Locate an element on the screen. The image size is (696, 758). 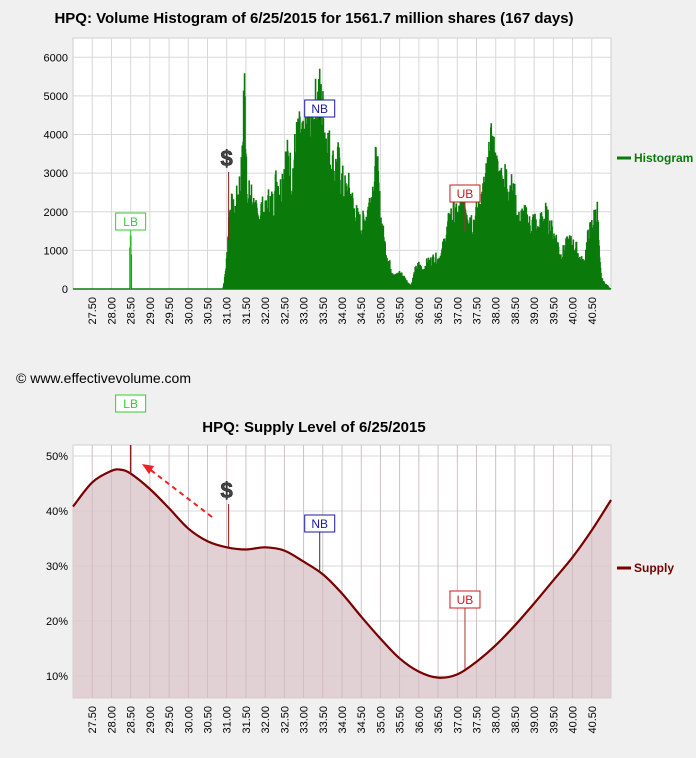
direction-arrow-head is located at coordinates (148, 469).